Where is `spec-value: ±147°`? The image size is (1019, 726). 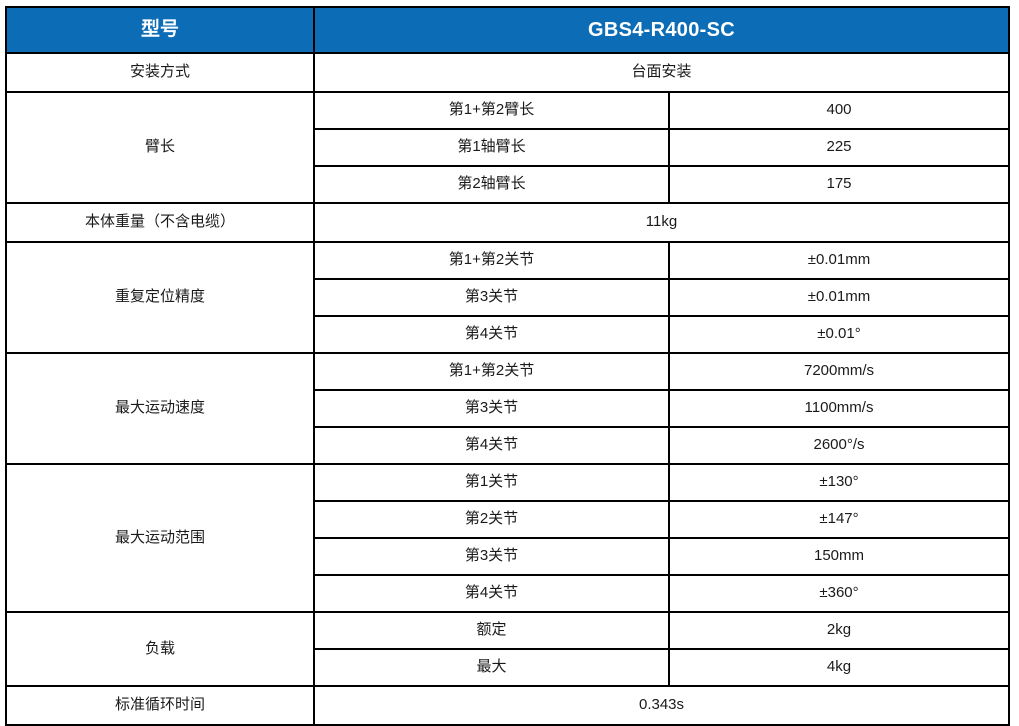 spec-value: ±147° is located at coordinates (839, 519).